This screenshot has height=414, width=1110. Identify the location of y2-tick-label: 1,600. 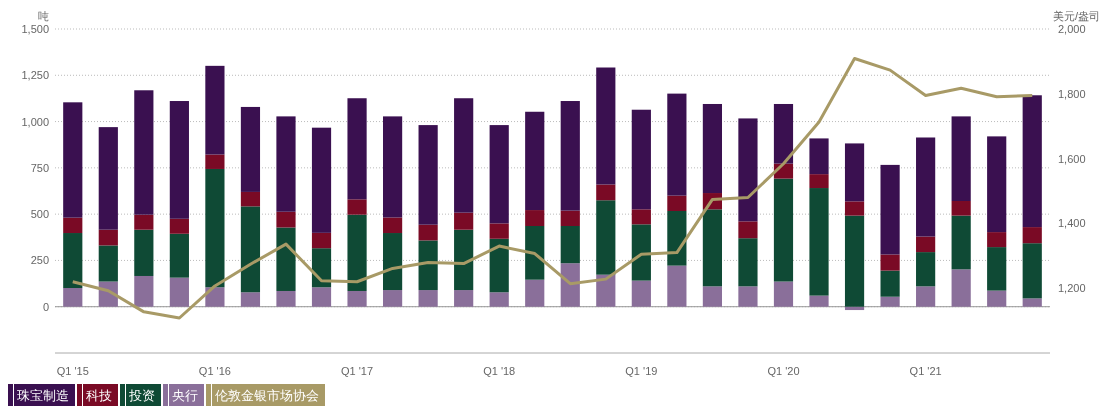
(1072, 158).